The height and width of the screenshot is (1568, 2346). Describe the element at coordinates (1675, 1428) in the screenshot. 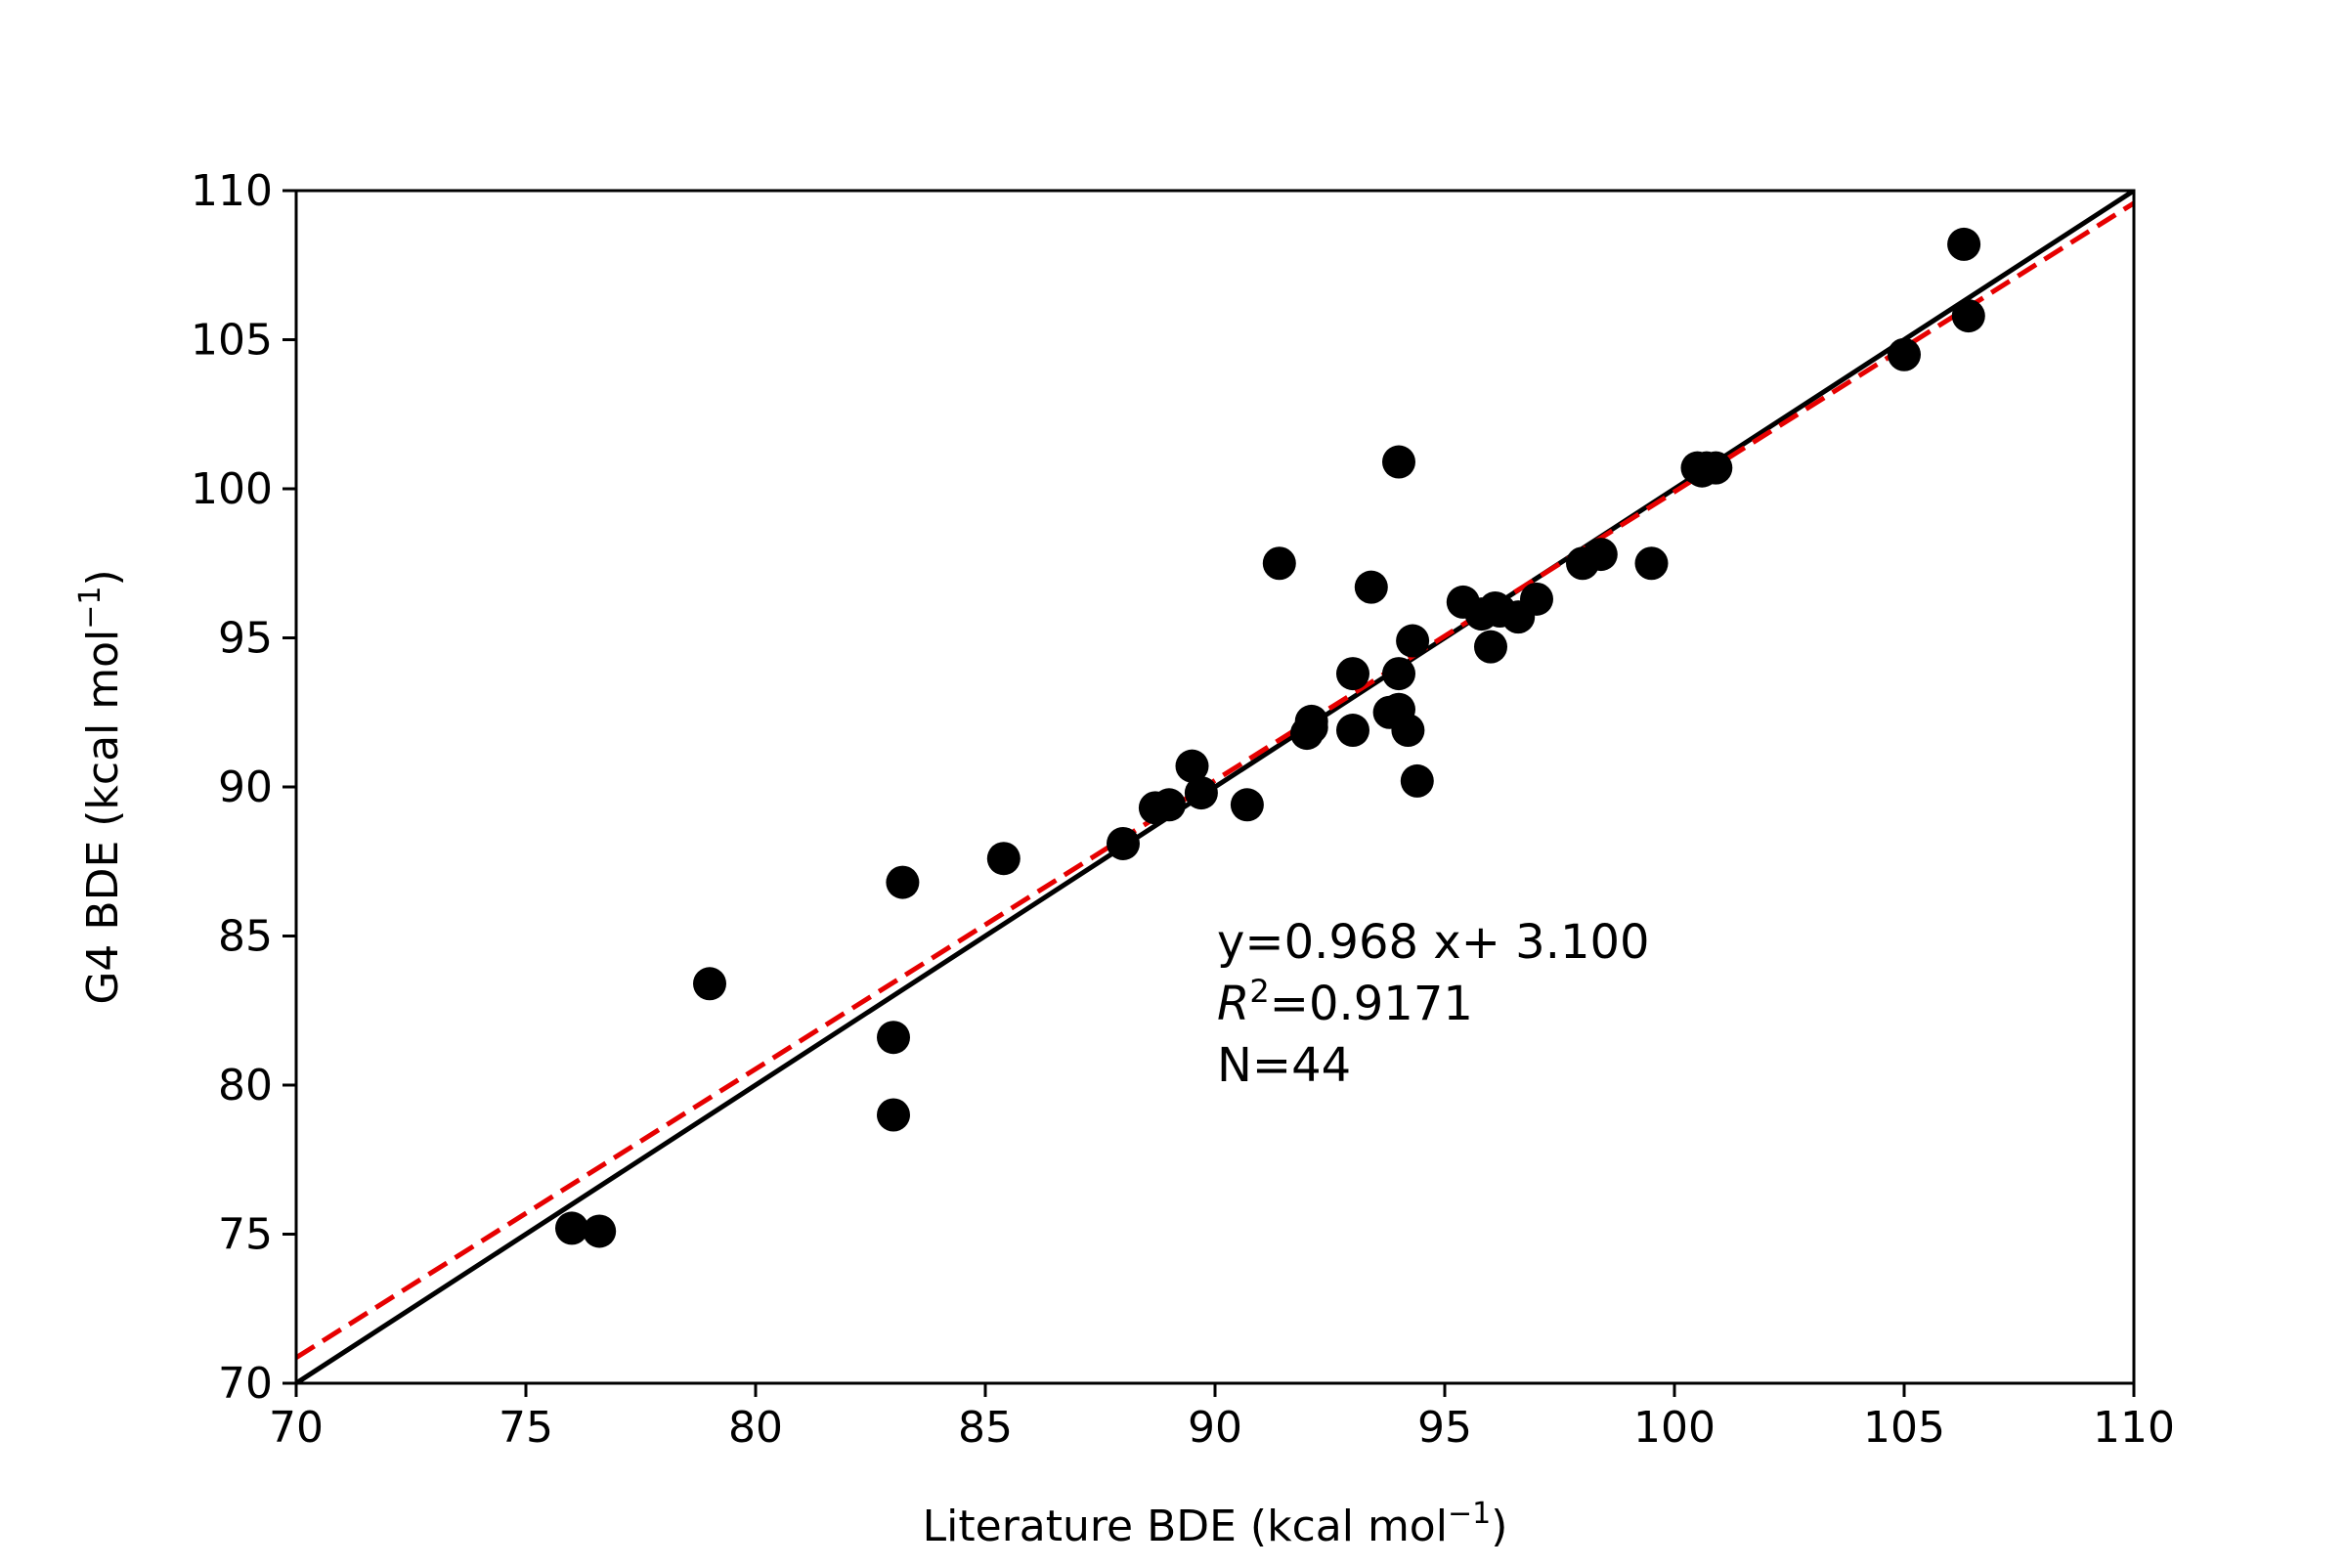

I see `x-tick-label: 100` at that location.